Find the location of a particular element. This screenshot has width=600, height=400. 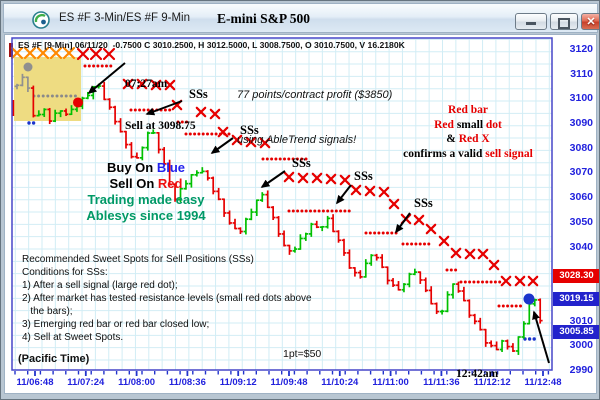

legend-line: confirms a valid sell signal is located at coordinates (468, 153).